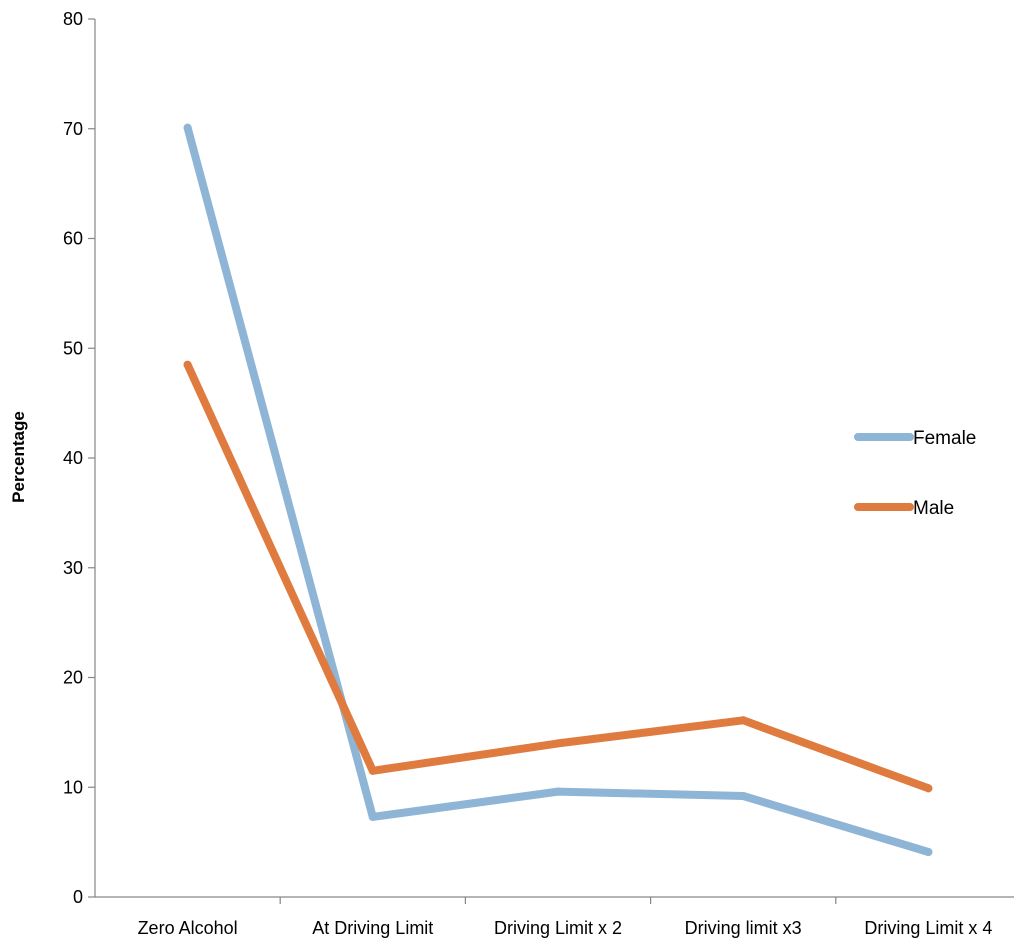  Describe the element at coordinates (558, 928) in the screenshot. I see `x-tick-label: Driving Limit x 2` at that location.